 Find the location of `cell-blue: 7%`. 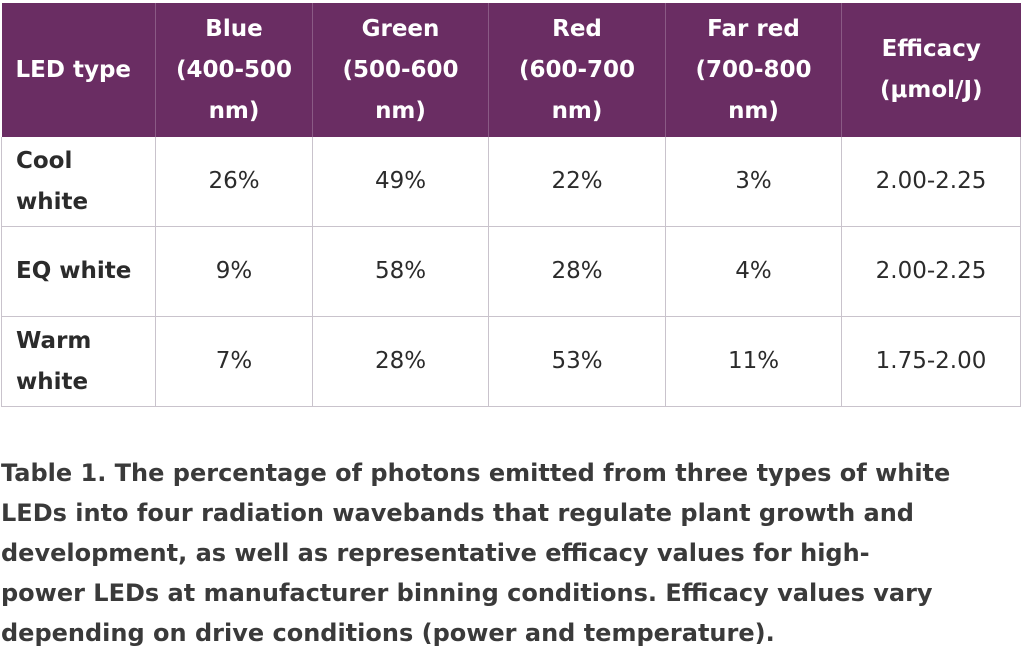

cell-blue: 7% is located at coordinates (234, 361).